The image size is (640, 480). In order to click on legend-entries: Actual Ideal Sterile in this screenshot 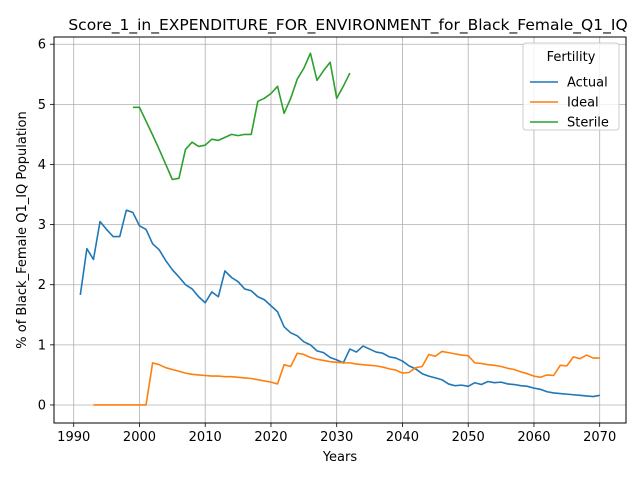, I will do `click(569, 103)`.